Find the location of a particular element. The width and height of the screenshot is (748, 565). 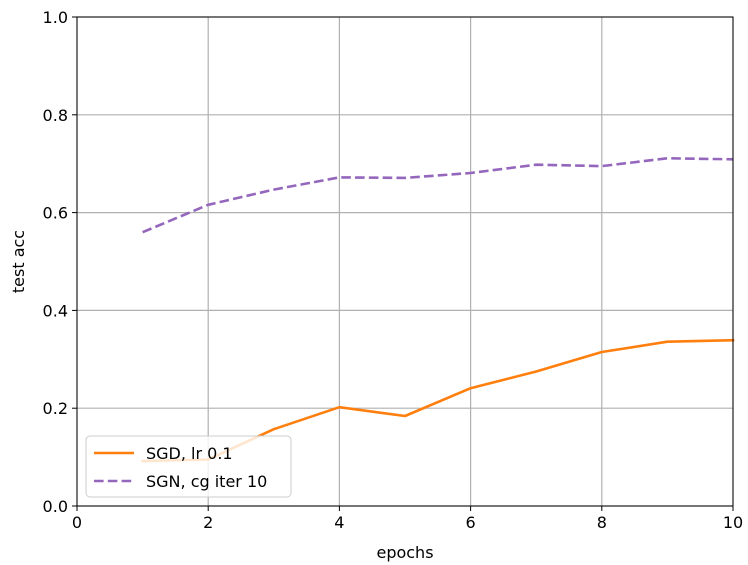

x-tick-label: 10 is located at coordinates (733, 522).